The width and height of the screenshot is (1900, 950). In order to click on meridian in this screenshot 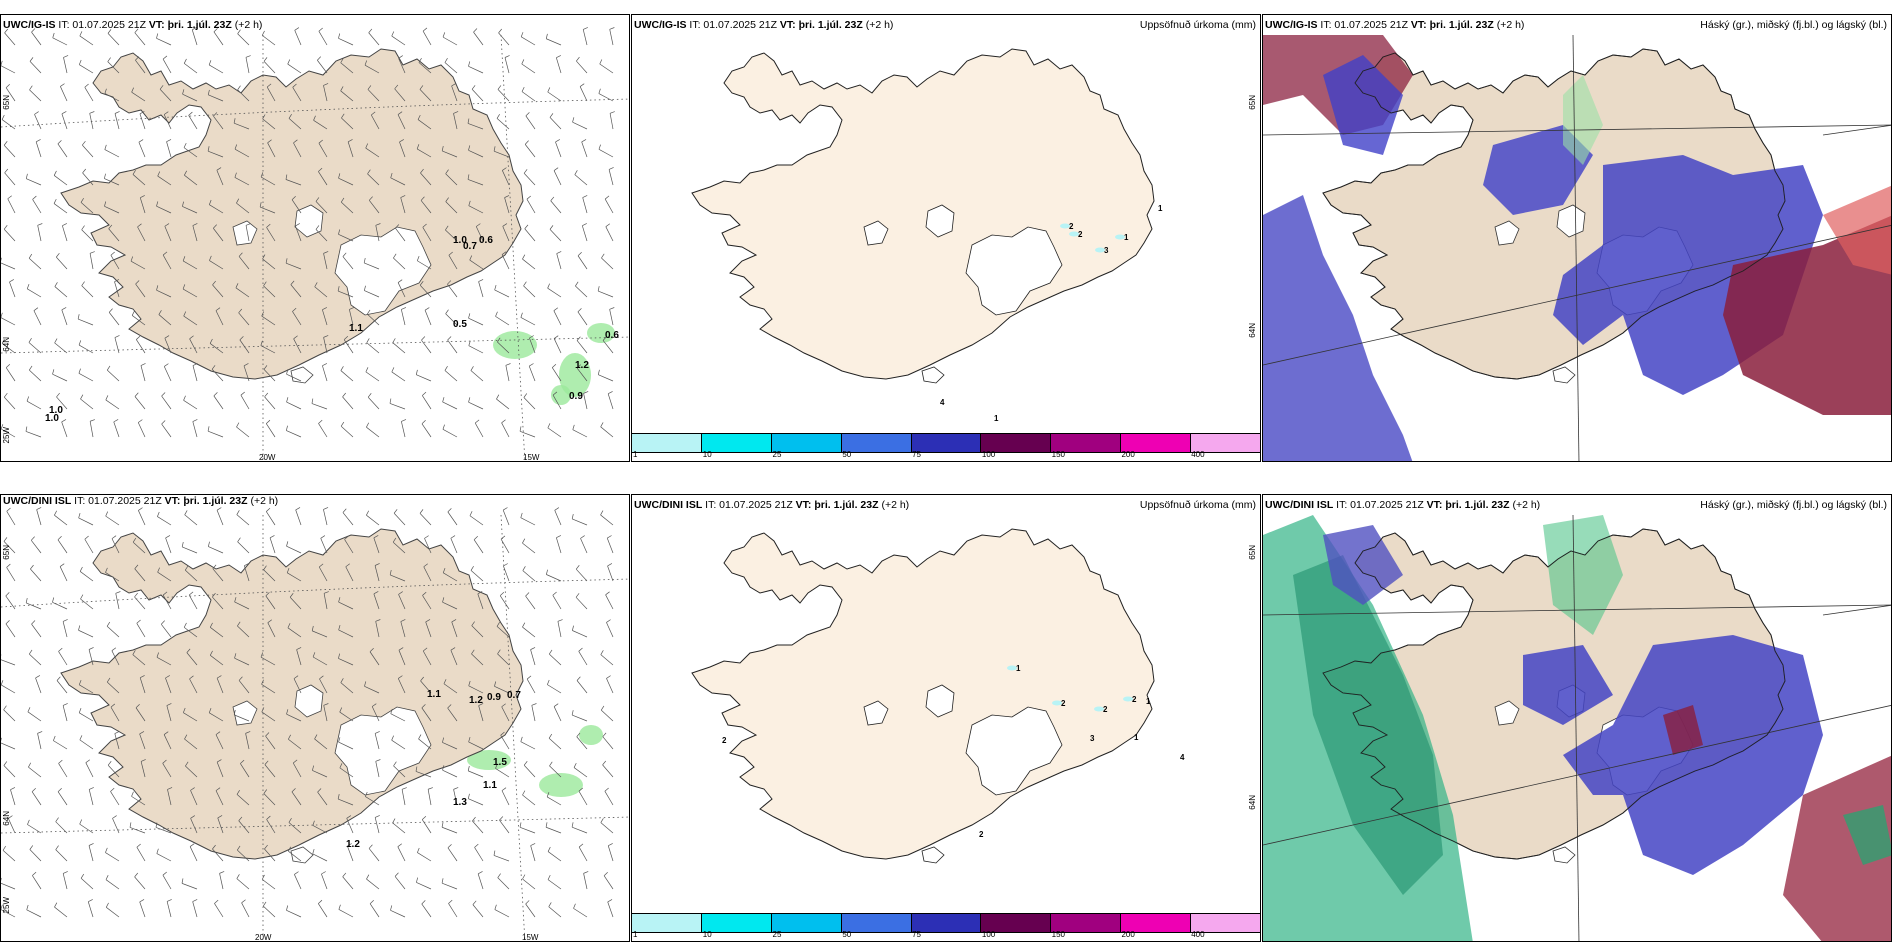, I will do `click(1576, 727)`.